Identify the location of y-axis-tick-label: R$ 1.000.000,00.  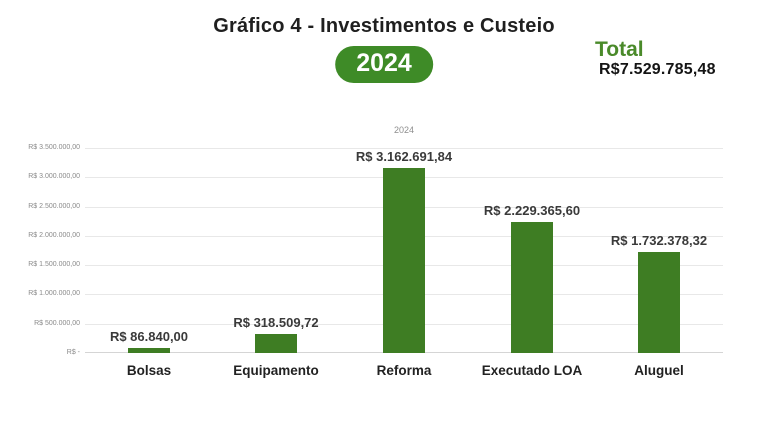
(54, 293).